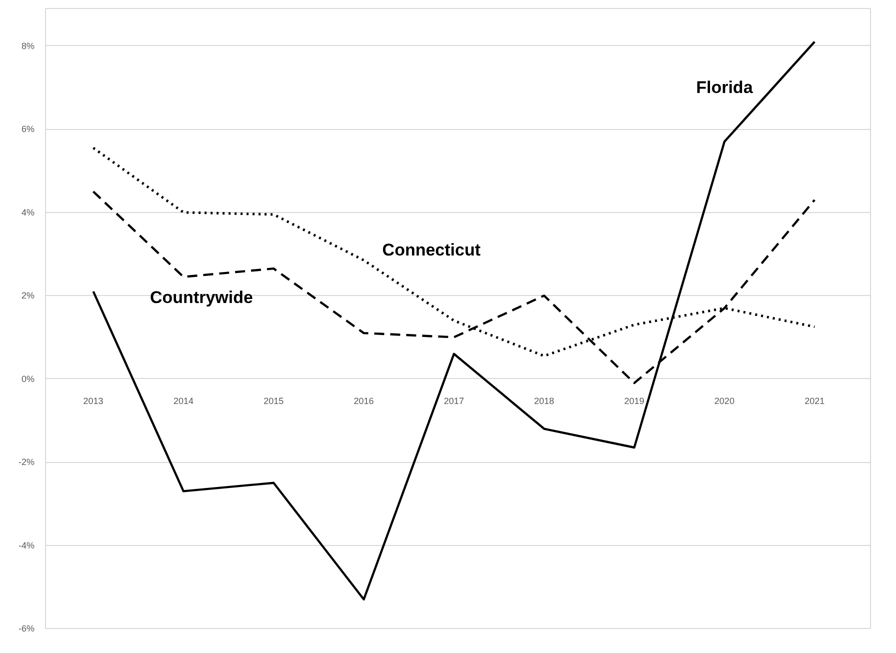 The image size is (896, 653). Describe the element at coordinates (28, 295) in the screenshot. I see `y-tick-label: 2%` at that location.